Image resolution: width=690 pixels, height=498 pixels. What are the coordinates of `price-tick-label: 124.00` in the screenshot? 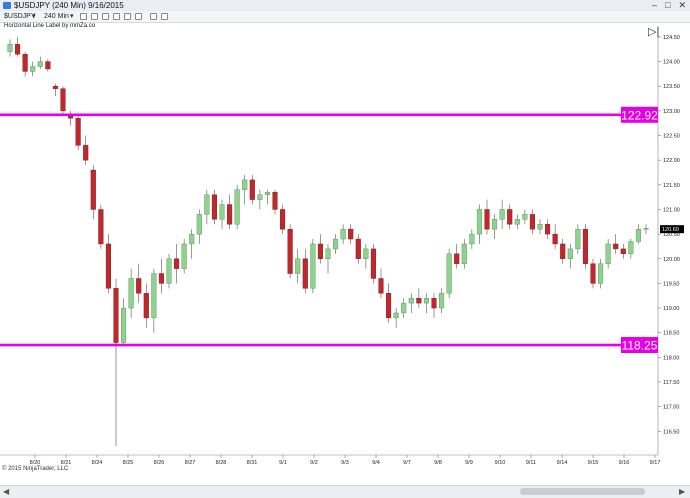 It's located at (671, 63).